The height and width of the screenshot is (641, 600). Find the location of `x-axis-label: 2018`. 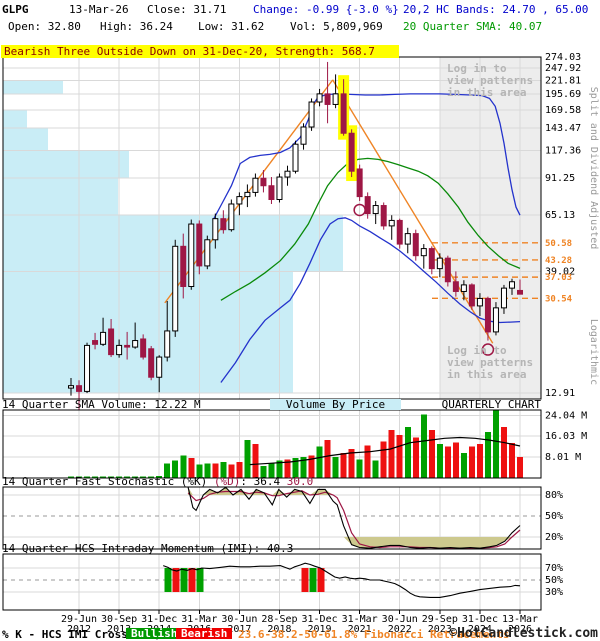

x-axis-label: 2018 is located at coordinates (279, 629).